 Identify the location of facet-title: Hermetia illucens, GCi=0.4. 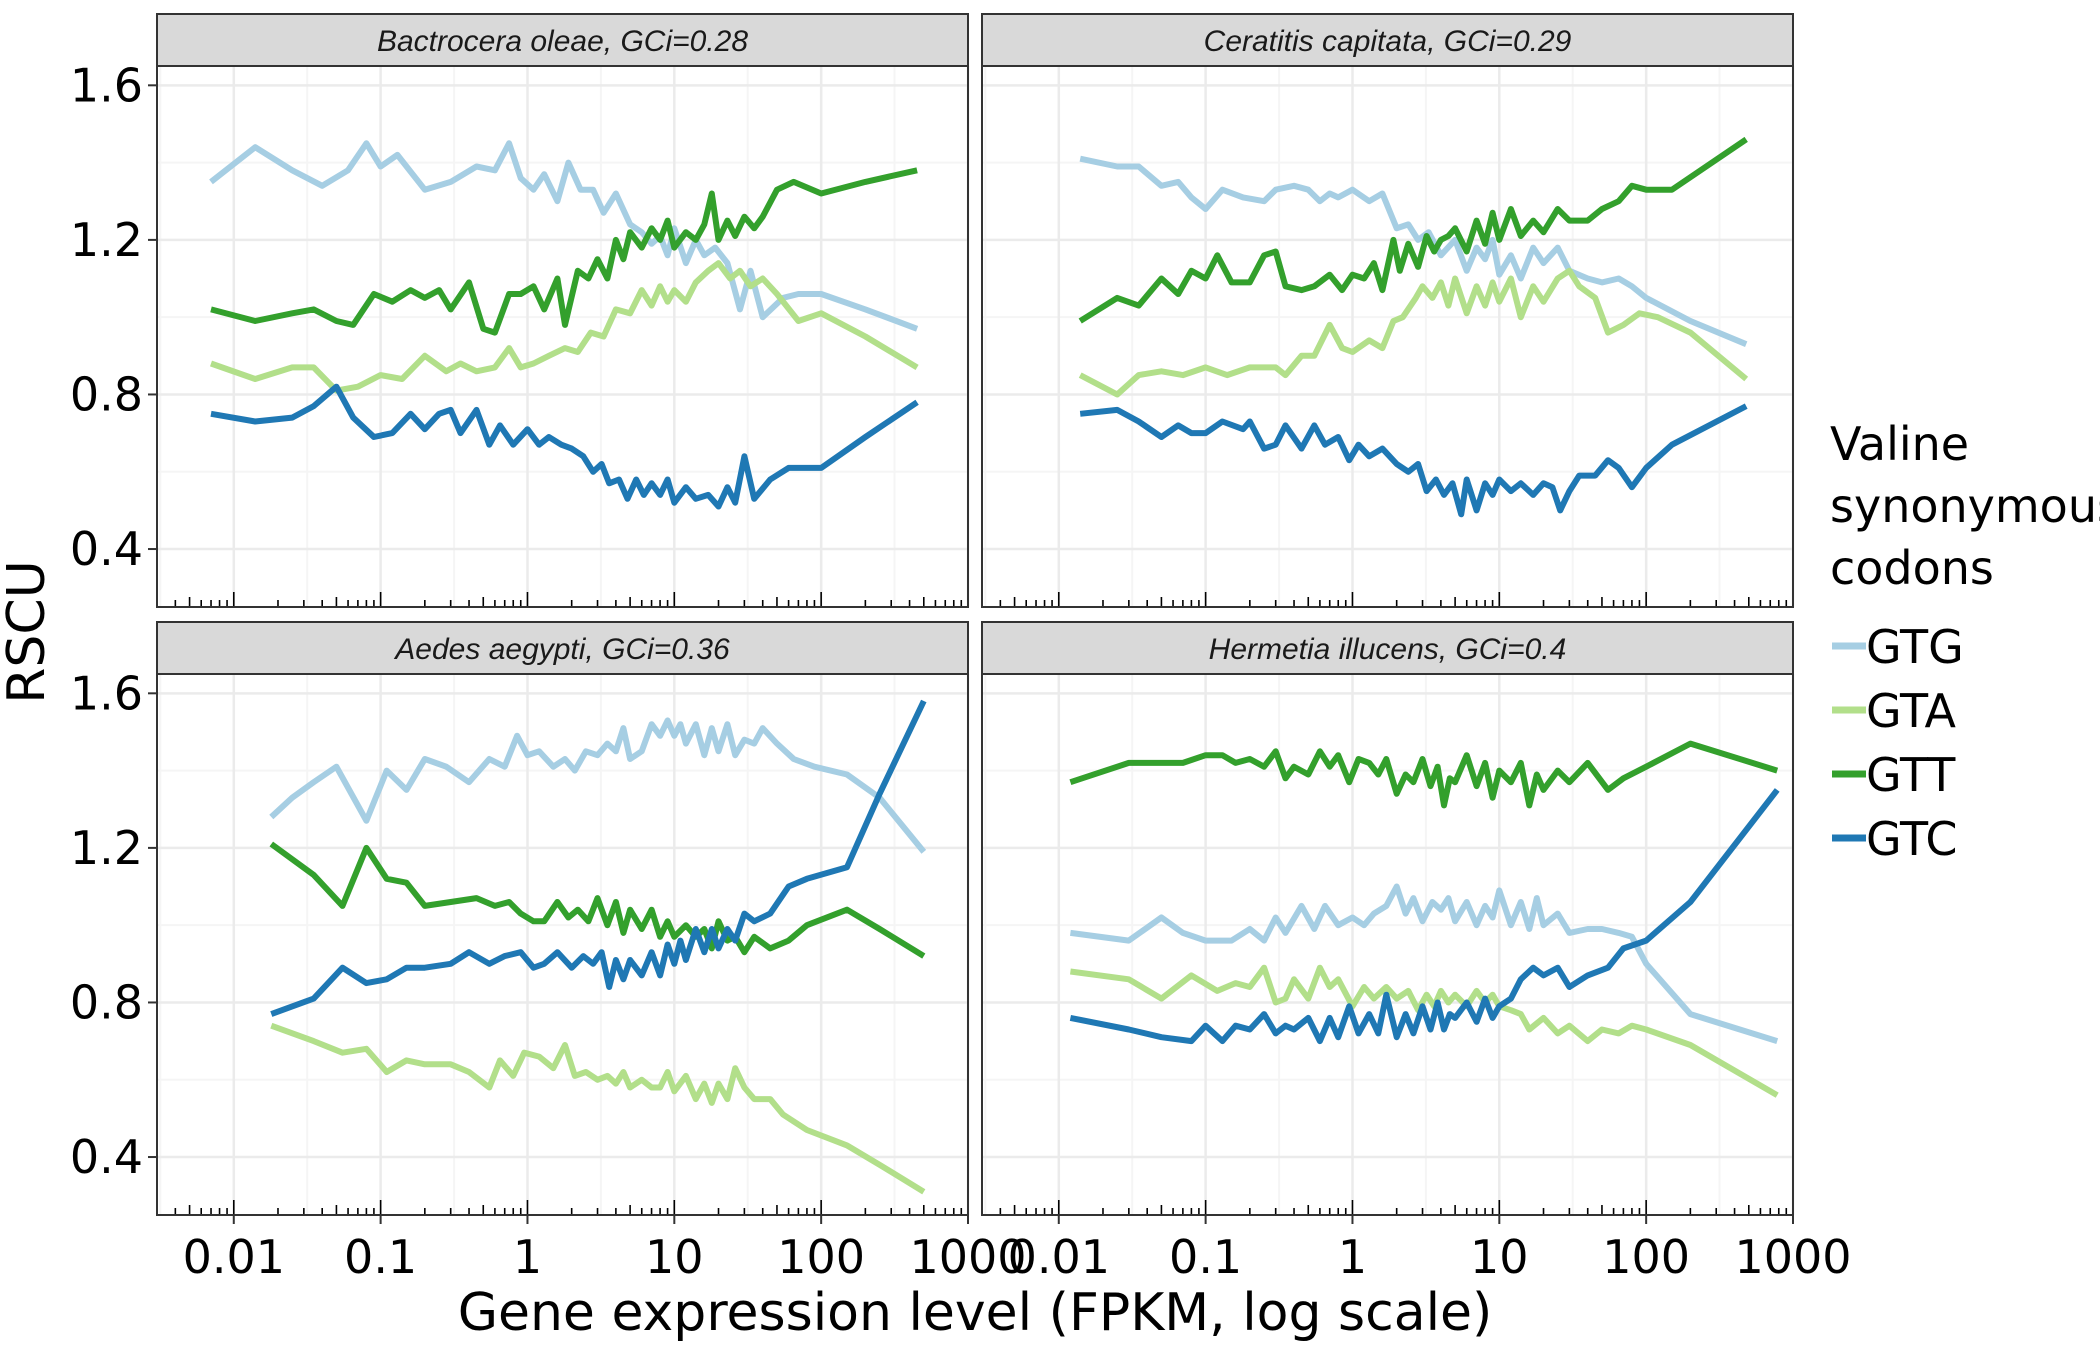
(1388, 649).